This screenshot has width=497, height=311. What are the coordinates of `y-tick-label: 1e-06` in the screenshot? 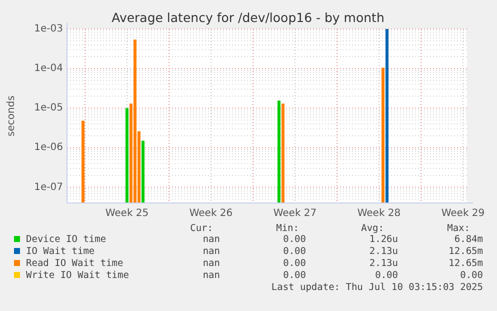 It's located at (48, 148).